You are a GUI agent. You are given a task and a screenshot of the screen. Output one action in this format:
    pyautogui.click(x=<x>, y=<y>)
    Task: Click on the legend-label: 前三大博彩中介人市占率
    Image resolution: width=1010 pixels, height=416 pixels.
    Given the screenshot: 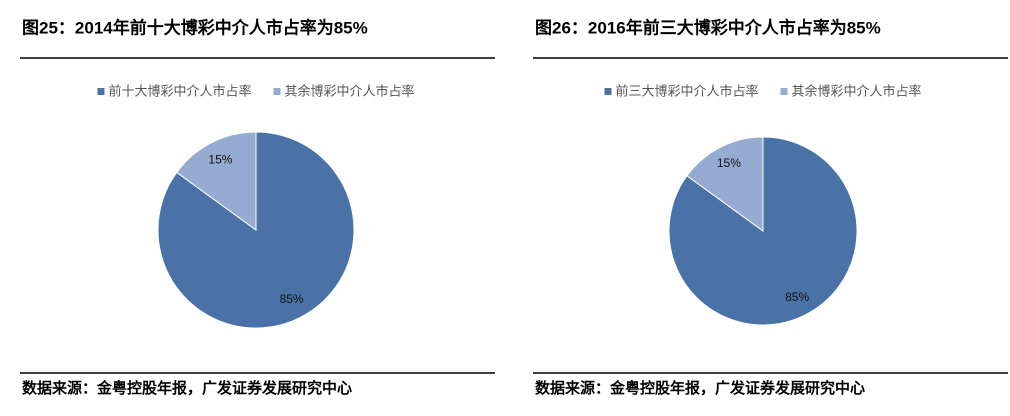 What is the action you would take?
    pyautogui.click(x=686, y=90)
    